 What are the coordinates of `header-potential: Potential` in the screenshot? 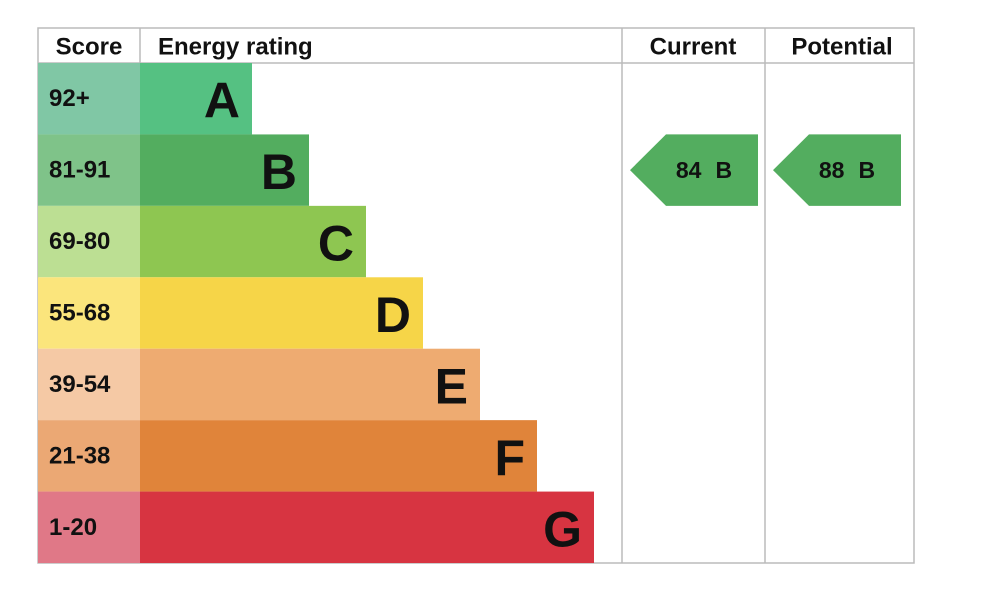 It's located at (841, 47).